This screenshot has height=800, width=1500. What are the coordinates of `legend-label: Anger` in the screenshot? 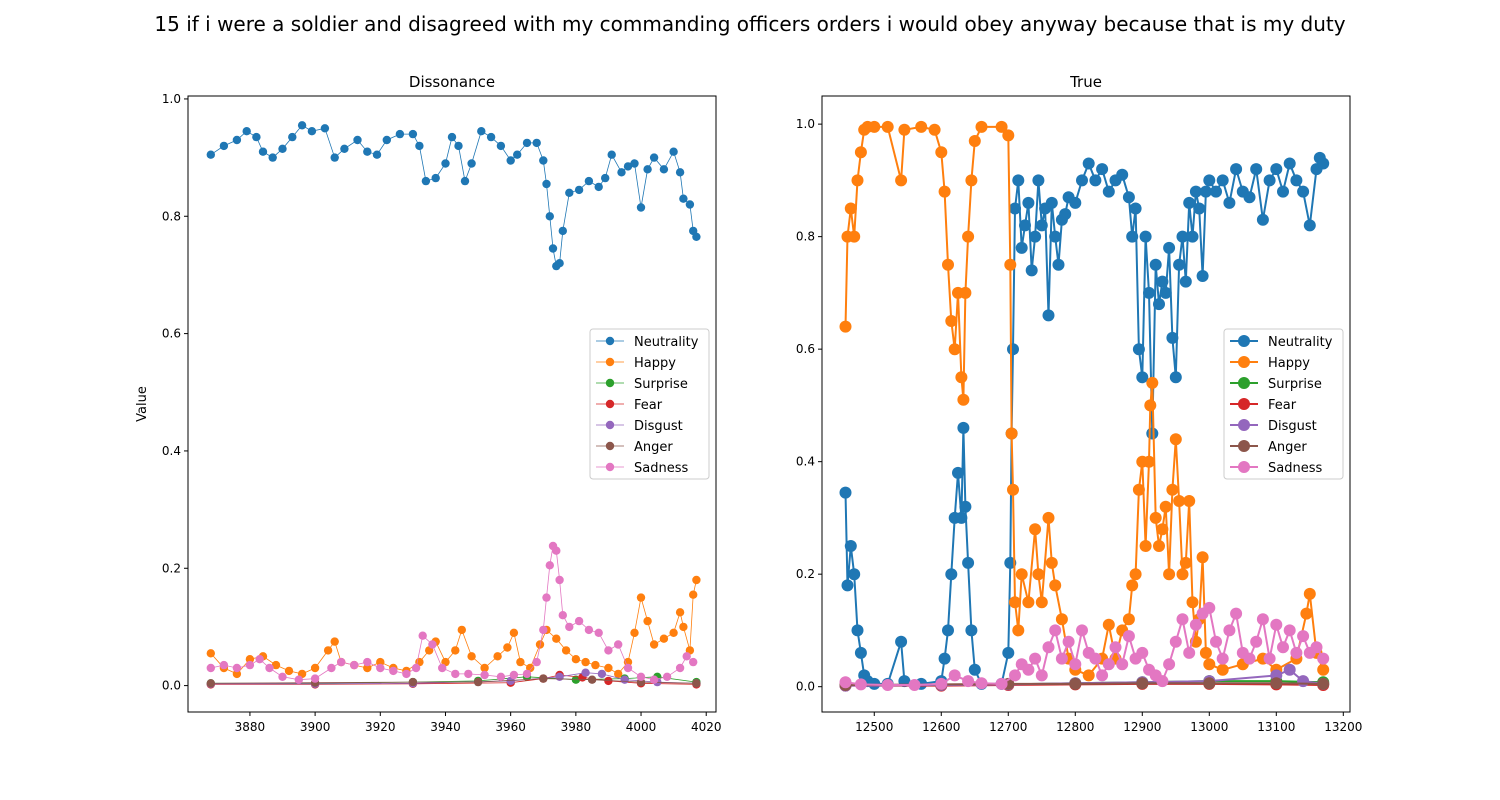 It's located at (1287, 447).